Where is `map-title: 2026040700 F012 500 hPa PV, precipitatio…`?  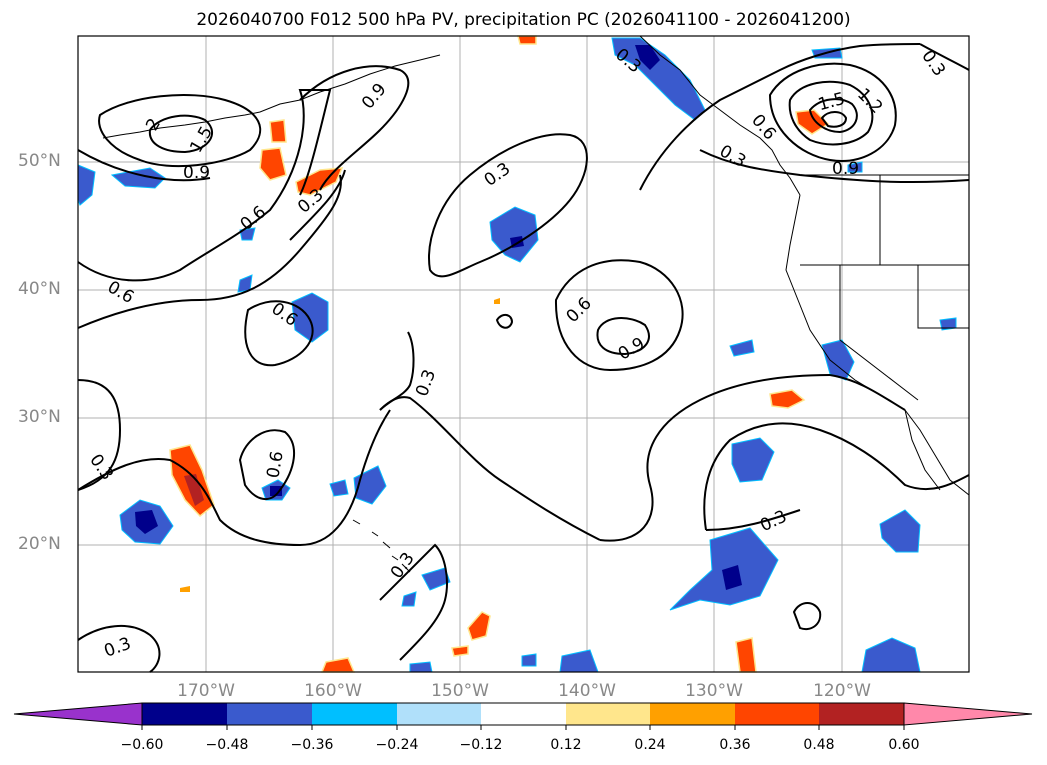
map-title: 2026040700 F012 500 hPa PV, precipitatio… is located at coordinates (523, 20).